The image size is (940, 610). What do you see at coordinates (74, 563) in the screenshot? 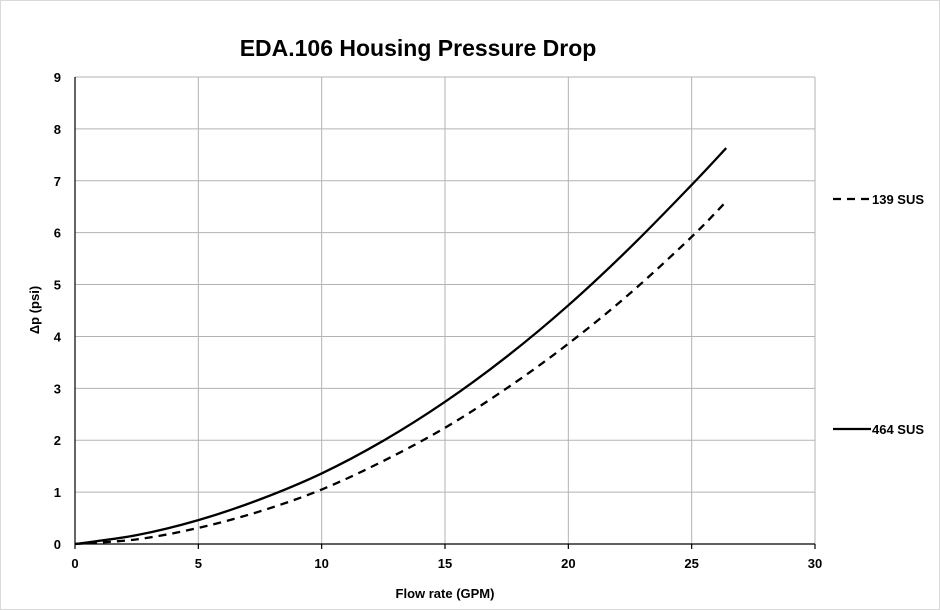
I see `x-tick-label: 0` at bounding box center [74, 563].